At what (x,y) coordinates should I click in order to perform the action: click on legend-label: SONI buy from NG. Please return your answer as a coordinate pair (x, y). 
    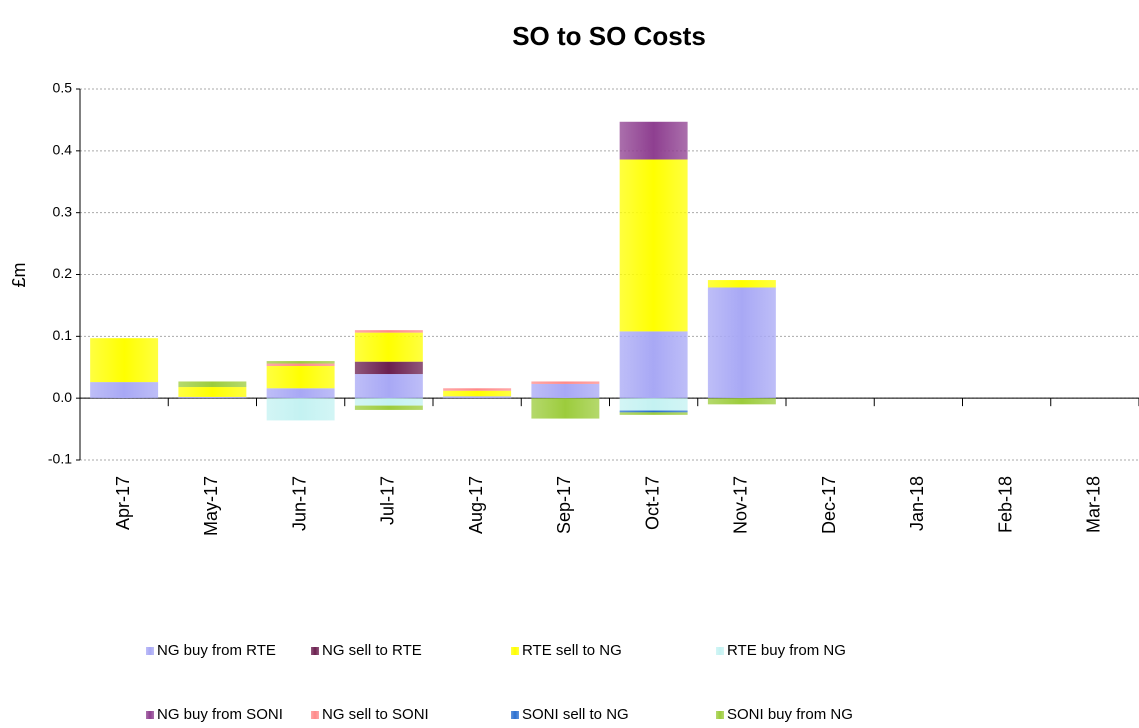
    Looking at the image, I should click on (790, 714).